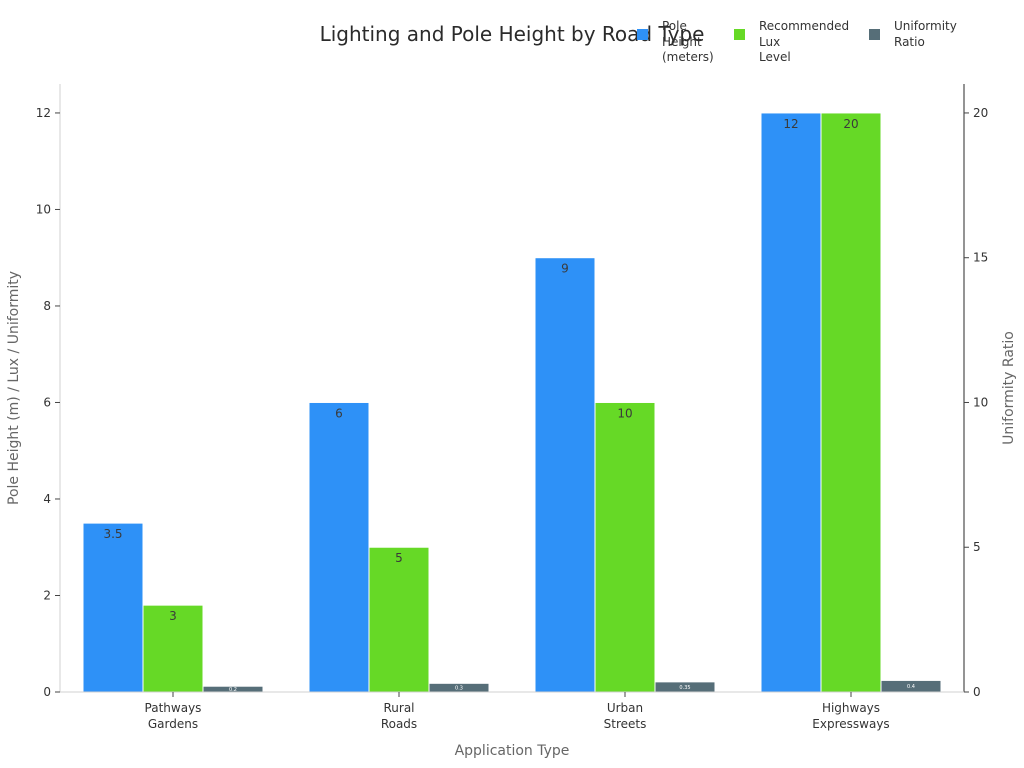 Image resolution: width=1024 pixels, height=768 pixels. What do you see at coordinates (459, 689) in the screenshot?
I see `bar-value-label: 0.3` at bounding box center [459, 689].